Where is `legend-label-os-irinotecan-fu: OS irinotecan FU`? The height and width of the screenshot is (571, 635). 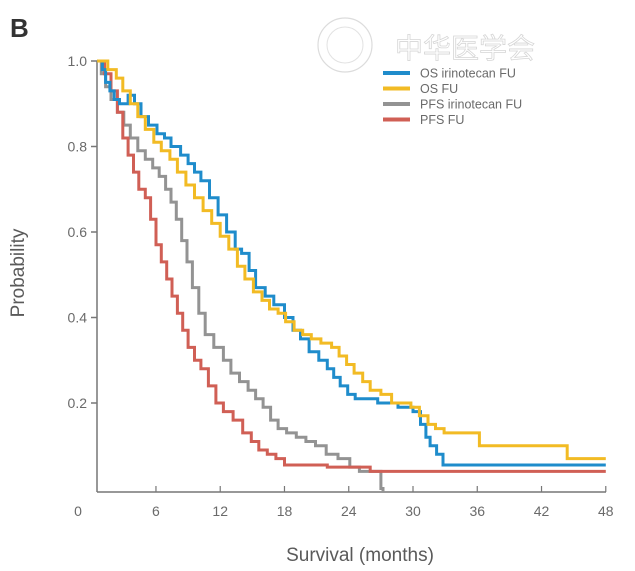 legend-label-os-irinotecan-fu: OS irinotecan FU is located at coordinates (468, 74).